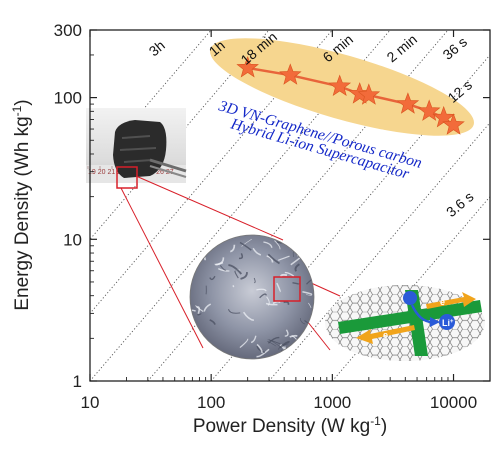  I want to click on electron-arrow-left, so click(385, 334).